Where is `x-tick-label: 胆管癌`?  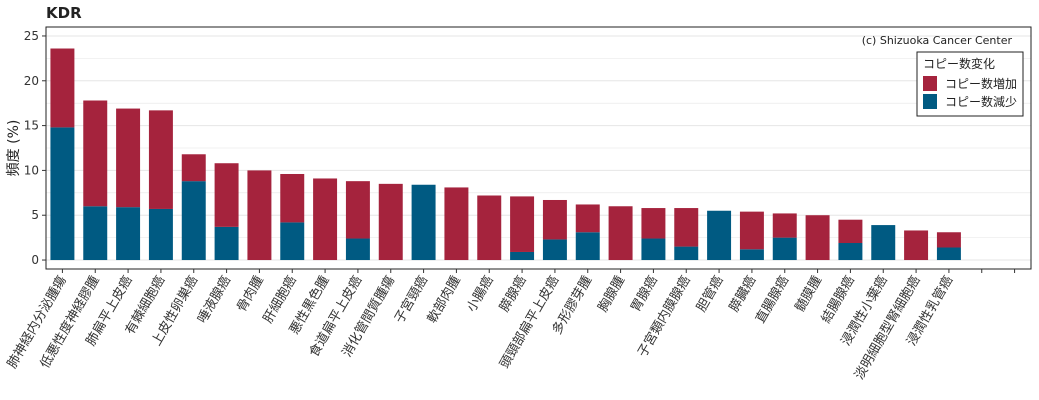
x-tick-label: 胆管癌 is located at coordinates (709, 294).